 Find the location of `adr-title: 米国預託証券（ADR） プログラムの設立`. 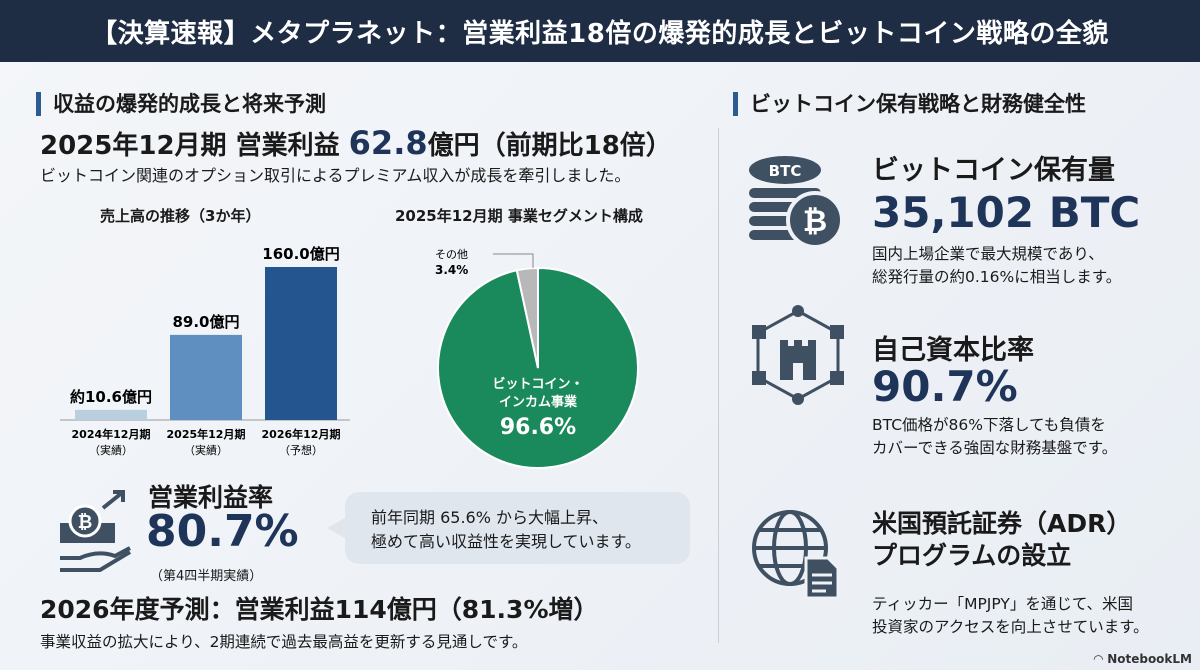

adr-title: 米国預託証券（ADR） プログラムの設立 is located at coordinates (1001, 540).